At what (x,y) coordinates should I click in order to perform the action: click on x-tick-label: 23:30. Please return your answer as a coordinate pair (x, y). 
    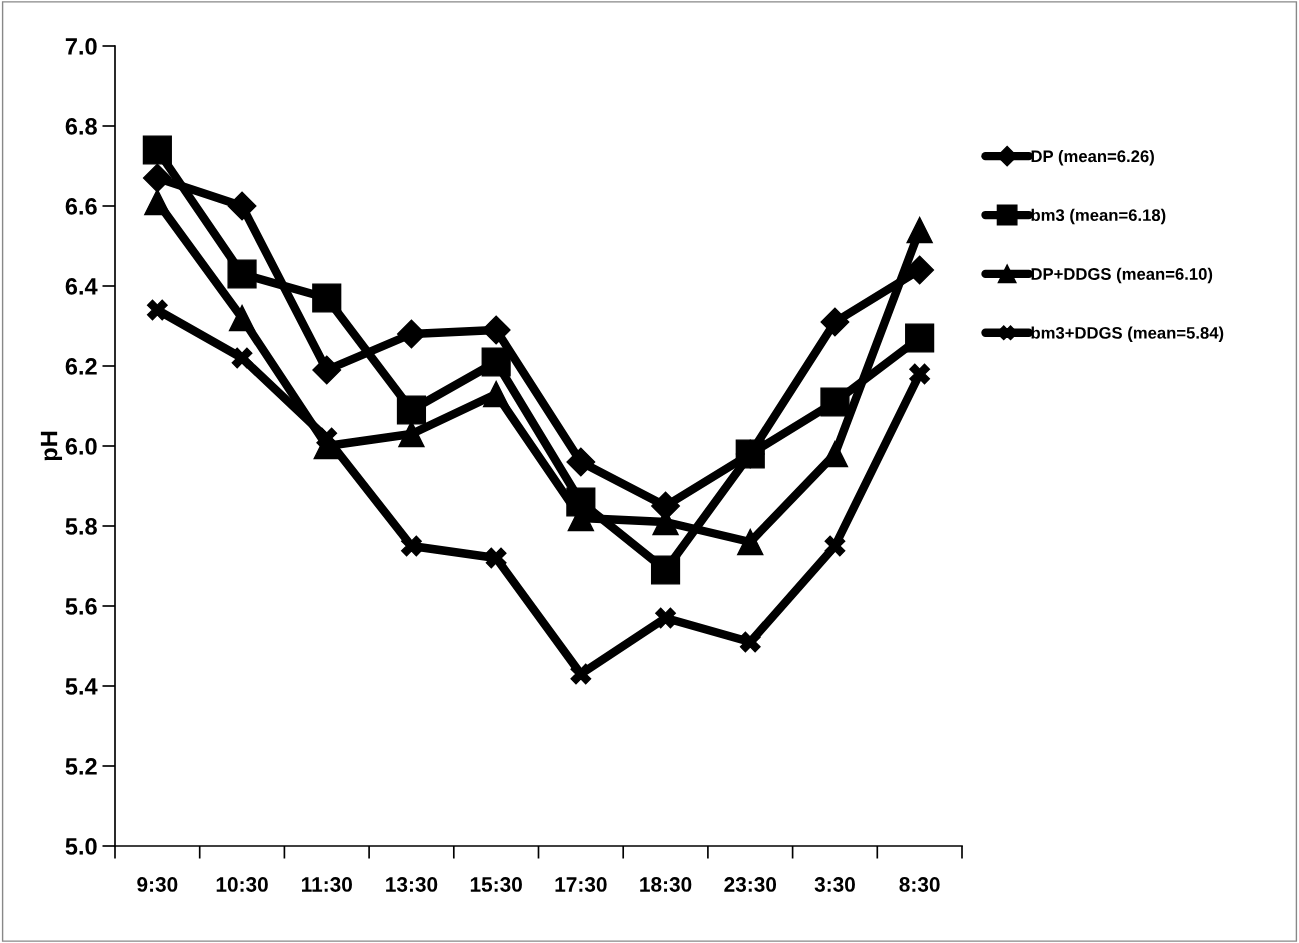
    Looking at the image, I should click on (750, 884).